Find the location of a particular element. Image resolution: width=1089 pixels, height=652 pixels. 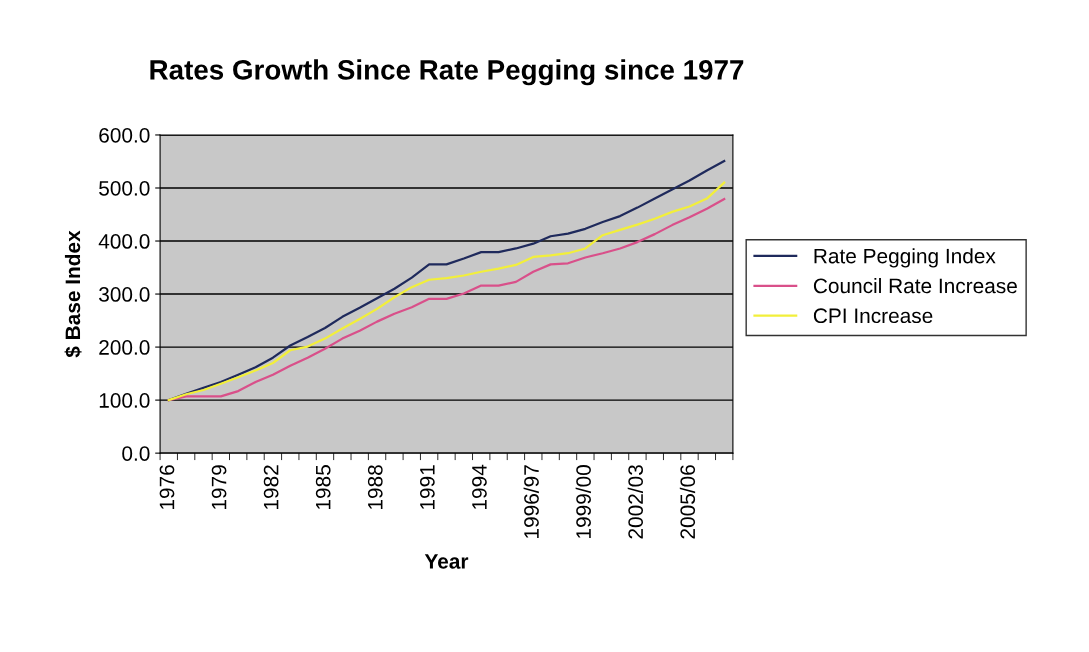

y-tick-label: 600.0 is located at coordinates (124, 135).